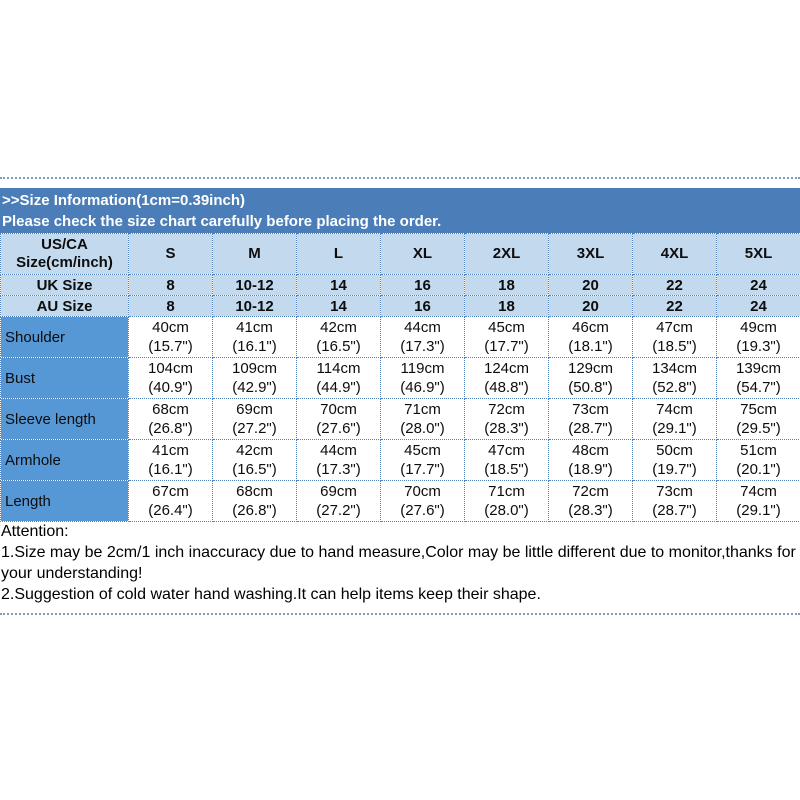 The width and height of the screenshot is (800, 800). I want to click on measure-value-cell: 68cm (26.8"), so click(254, 501).